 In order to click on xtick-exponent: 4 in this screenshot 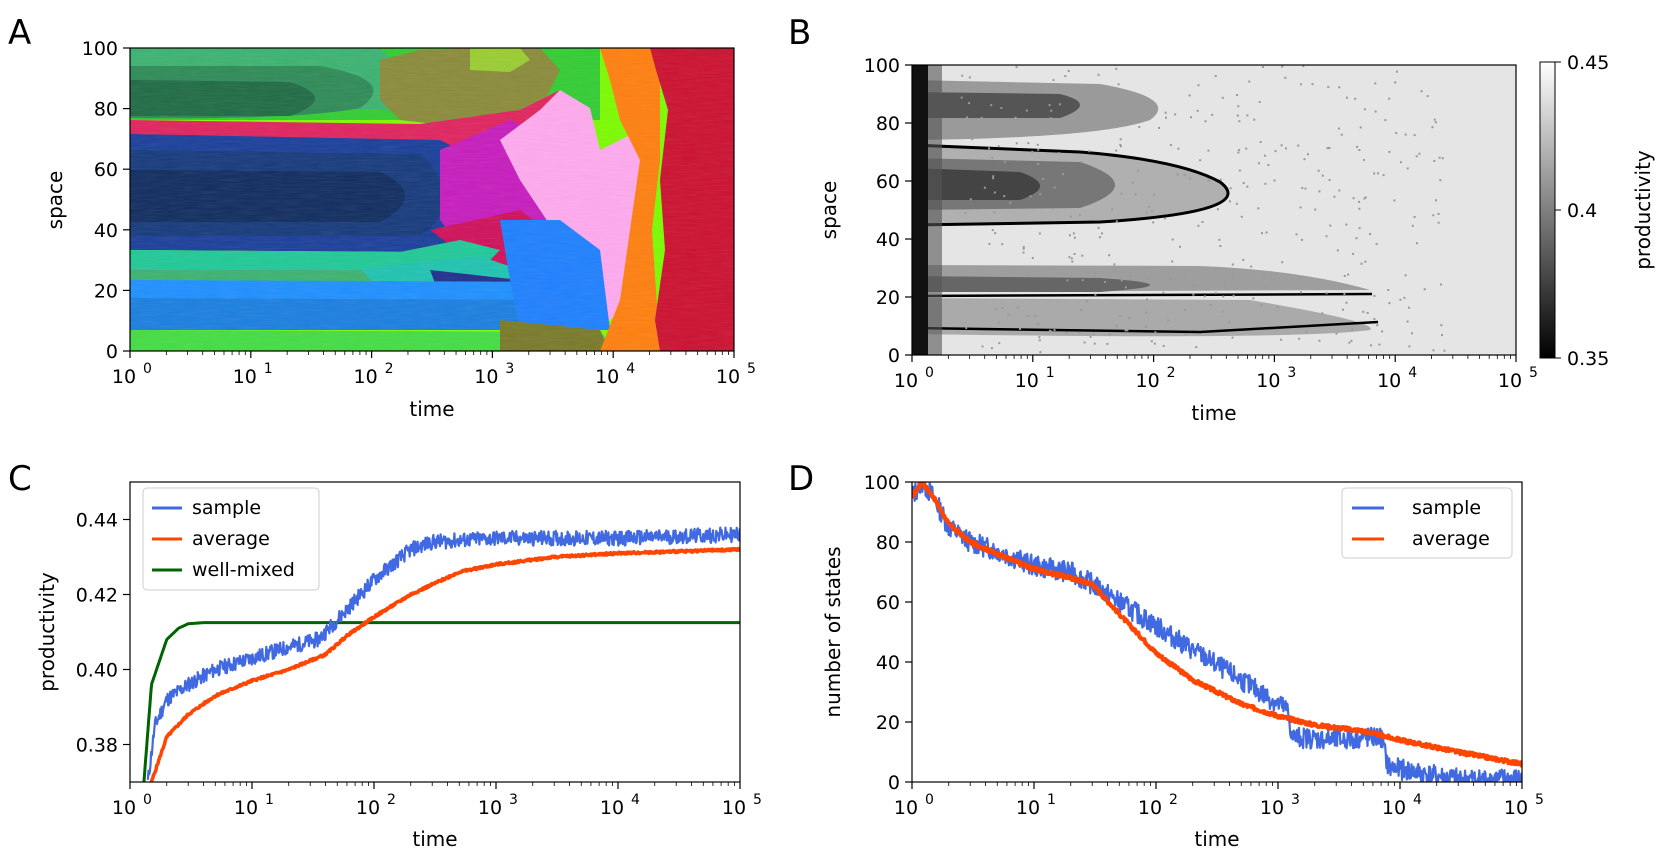, I will do `click(635, 800)`.